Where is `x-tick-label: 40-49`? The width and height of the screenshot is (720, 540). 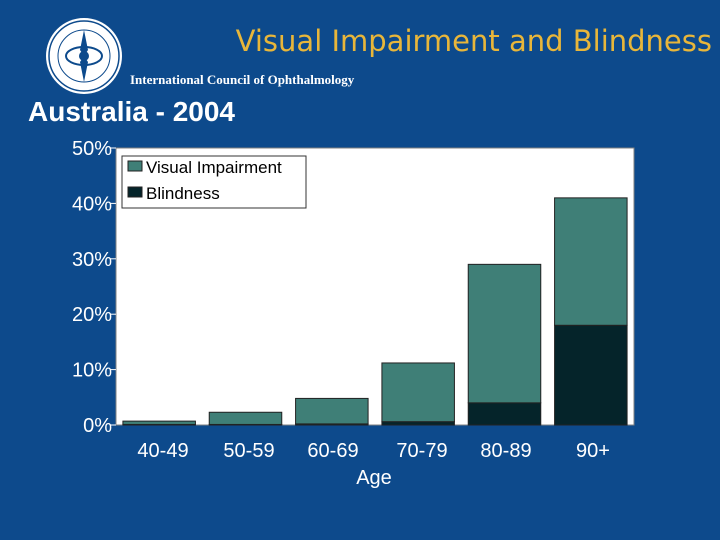 x-tick-label: 40-49 is located at coordinates (162, 451).